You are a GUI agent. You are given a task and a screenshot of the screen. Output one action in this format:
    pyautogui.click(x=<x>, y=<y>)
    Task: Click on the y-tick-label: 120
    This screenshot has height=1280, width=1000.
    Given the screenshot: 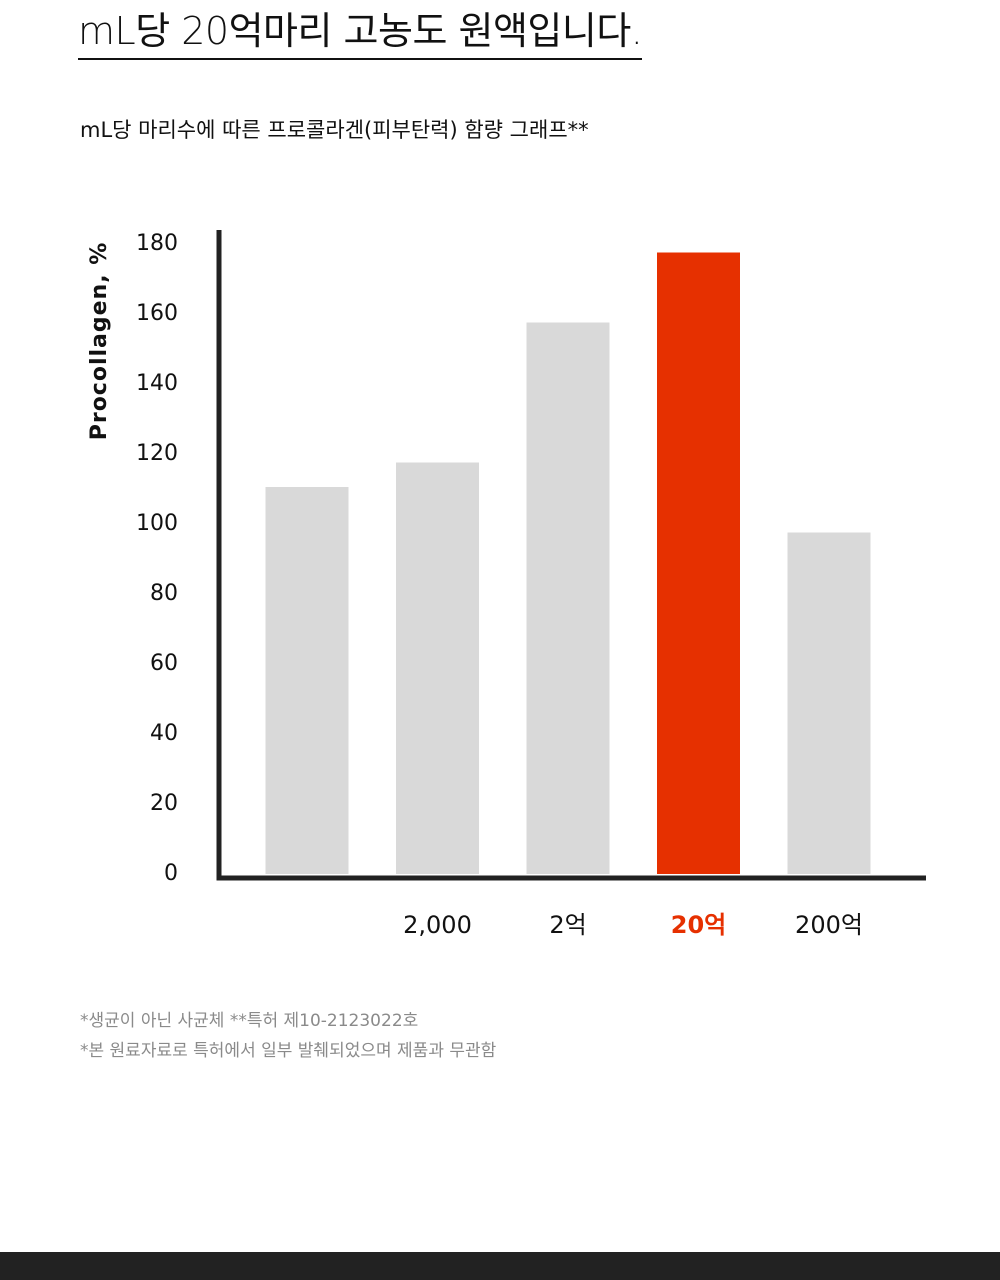 What is the action you would take?
    pyautogui.click(x=157, y=453)
    